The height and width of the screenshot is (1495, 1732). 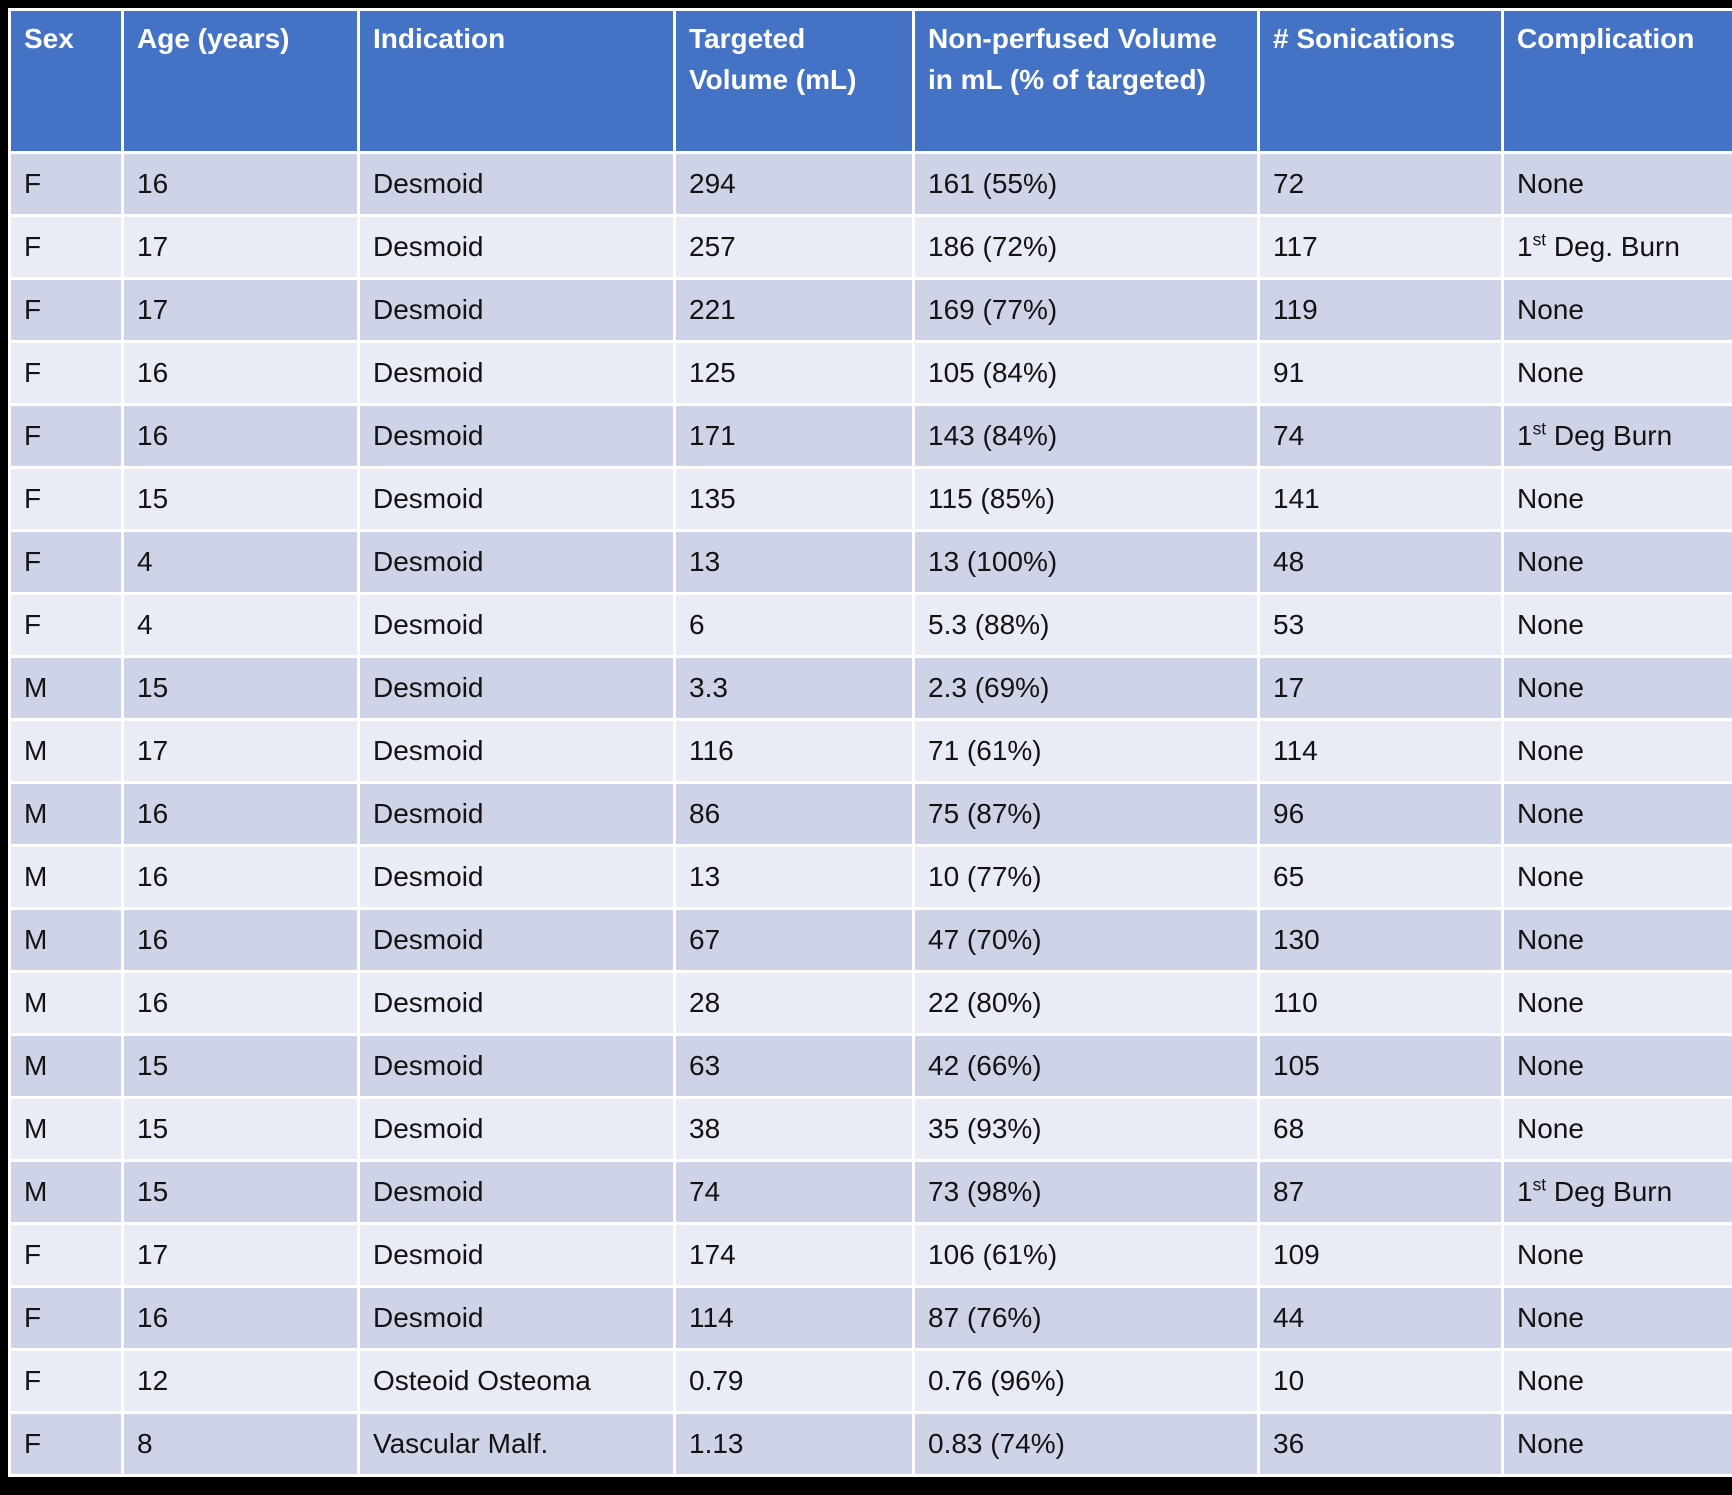 I want to click on cell-age: 12, so click(x=240, y=1381).